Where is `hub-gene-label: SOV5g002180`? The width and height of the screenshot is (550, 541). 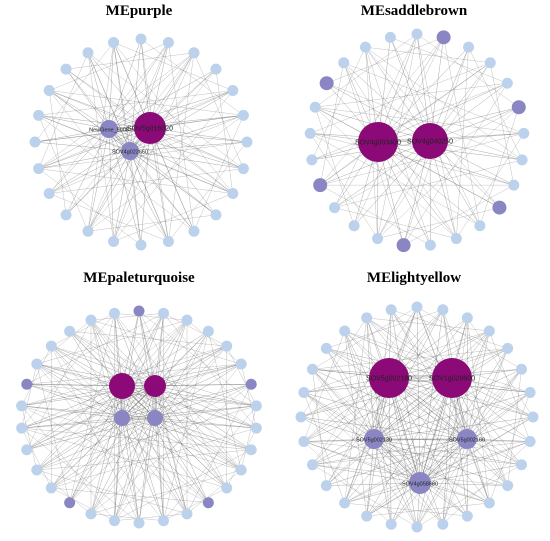
hub-gene-label: SOV5g002180 is located at coordinates (389, 379).